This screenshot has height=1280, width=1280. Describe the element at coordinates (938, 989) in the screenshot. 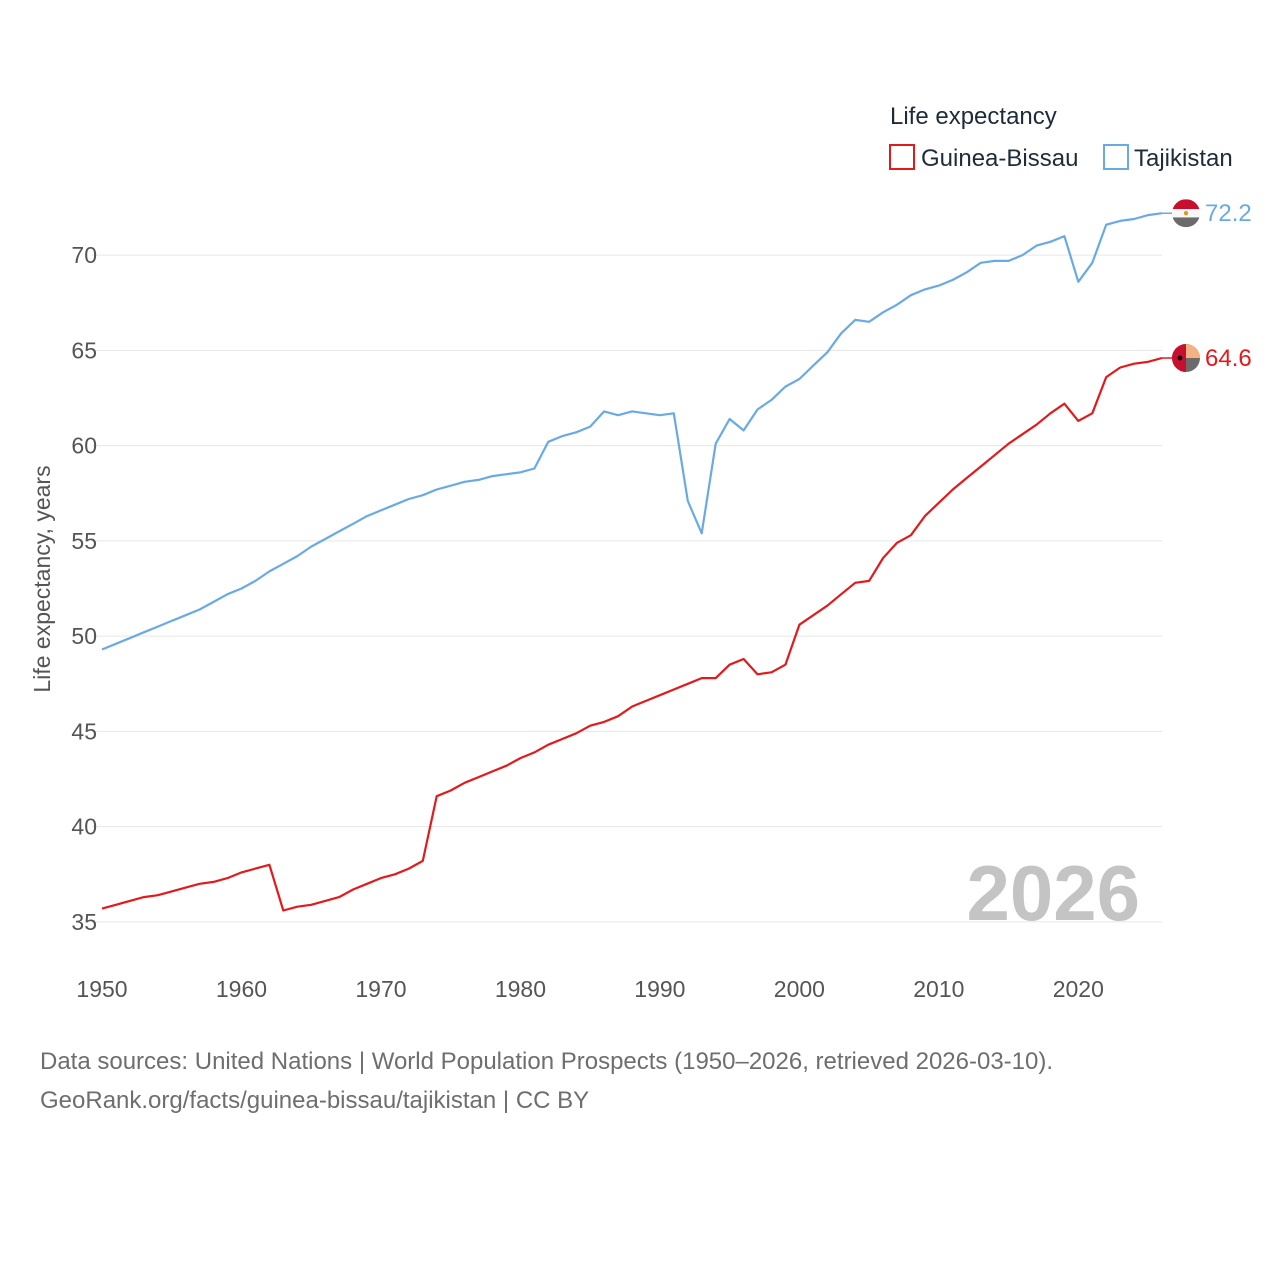

I see `x-tick-label-2010: 2010` at that location.